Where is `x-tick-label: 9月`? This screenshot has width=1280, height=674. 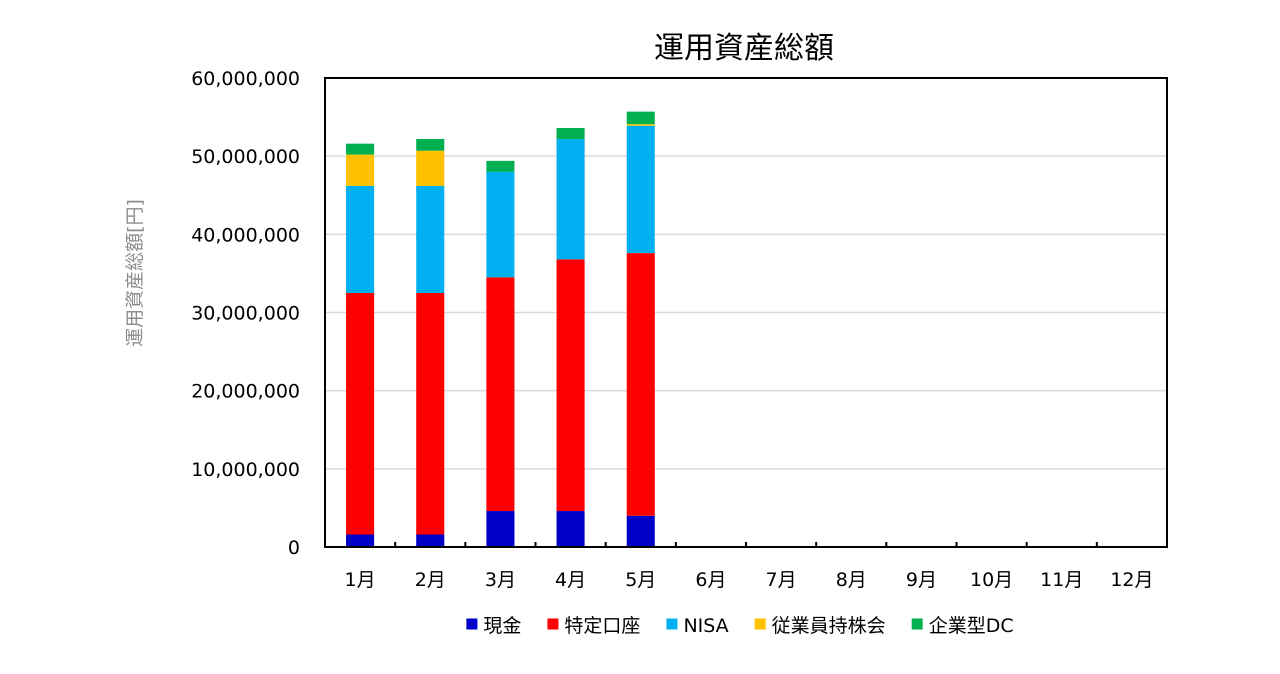 x-tick-label: 9月 is located at coordinates (921, 580).